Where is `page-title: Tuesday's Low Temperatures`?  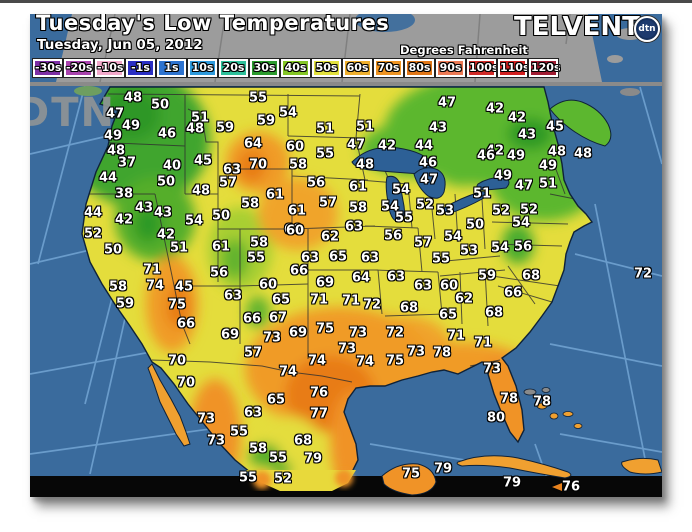
page-title: Tuesday's Low Temperatures is located at coordinates (213, 24).